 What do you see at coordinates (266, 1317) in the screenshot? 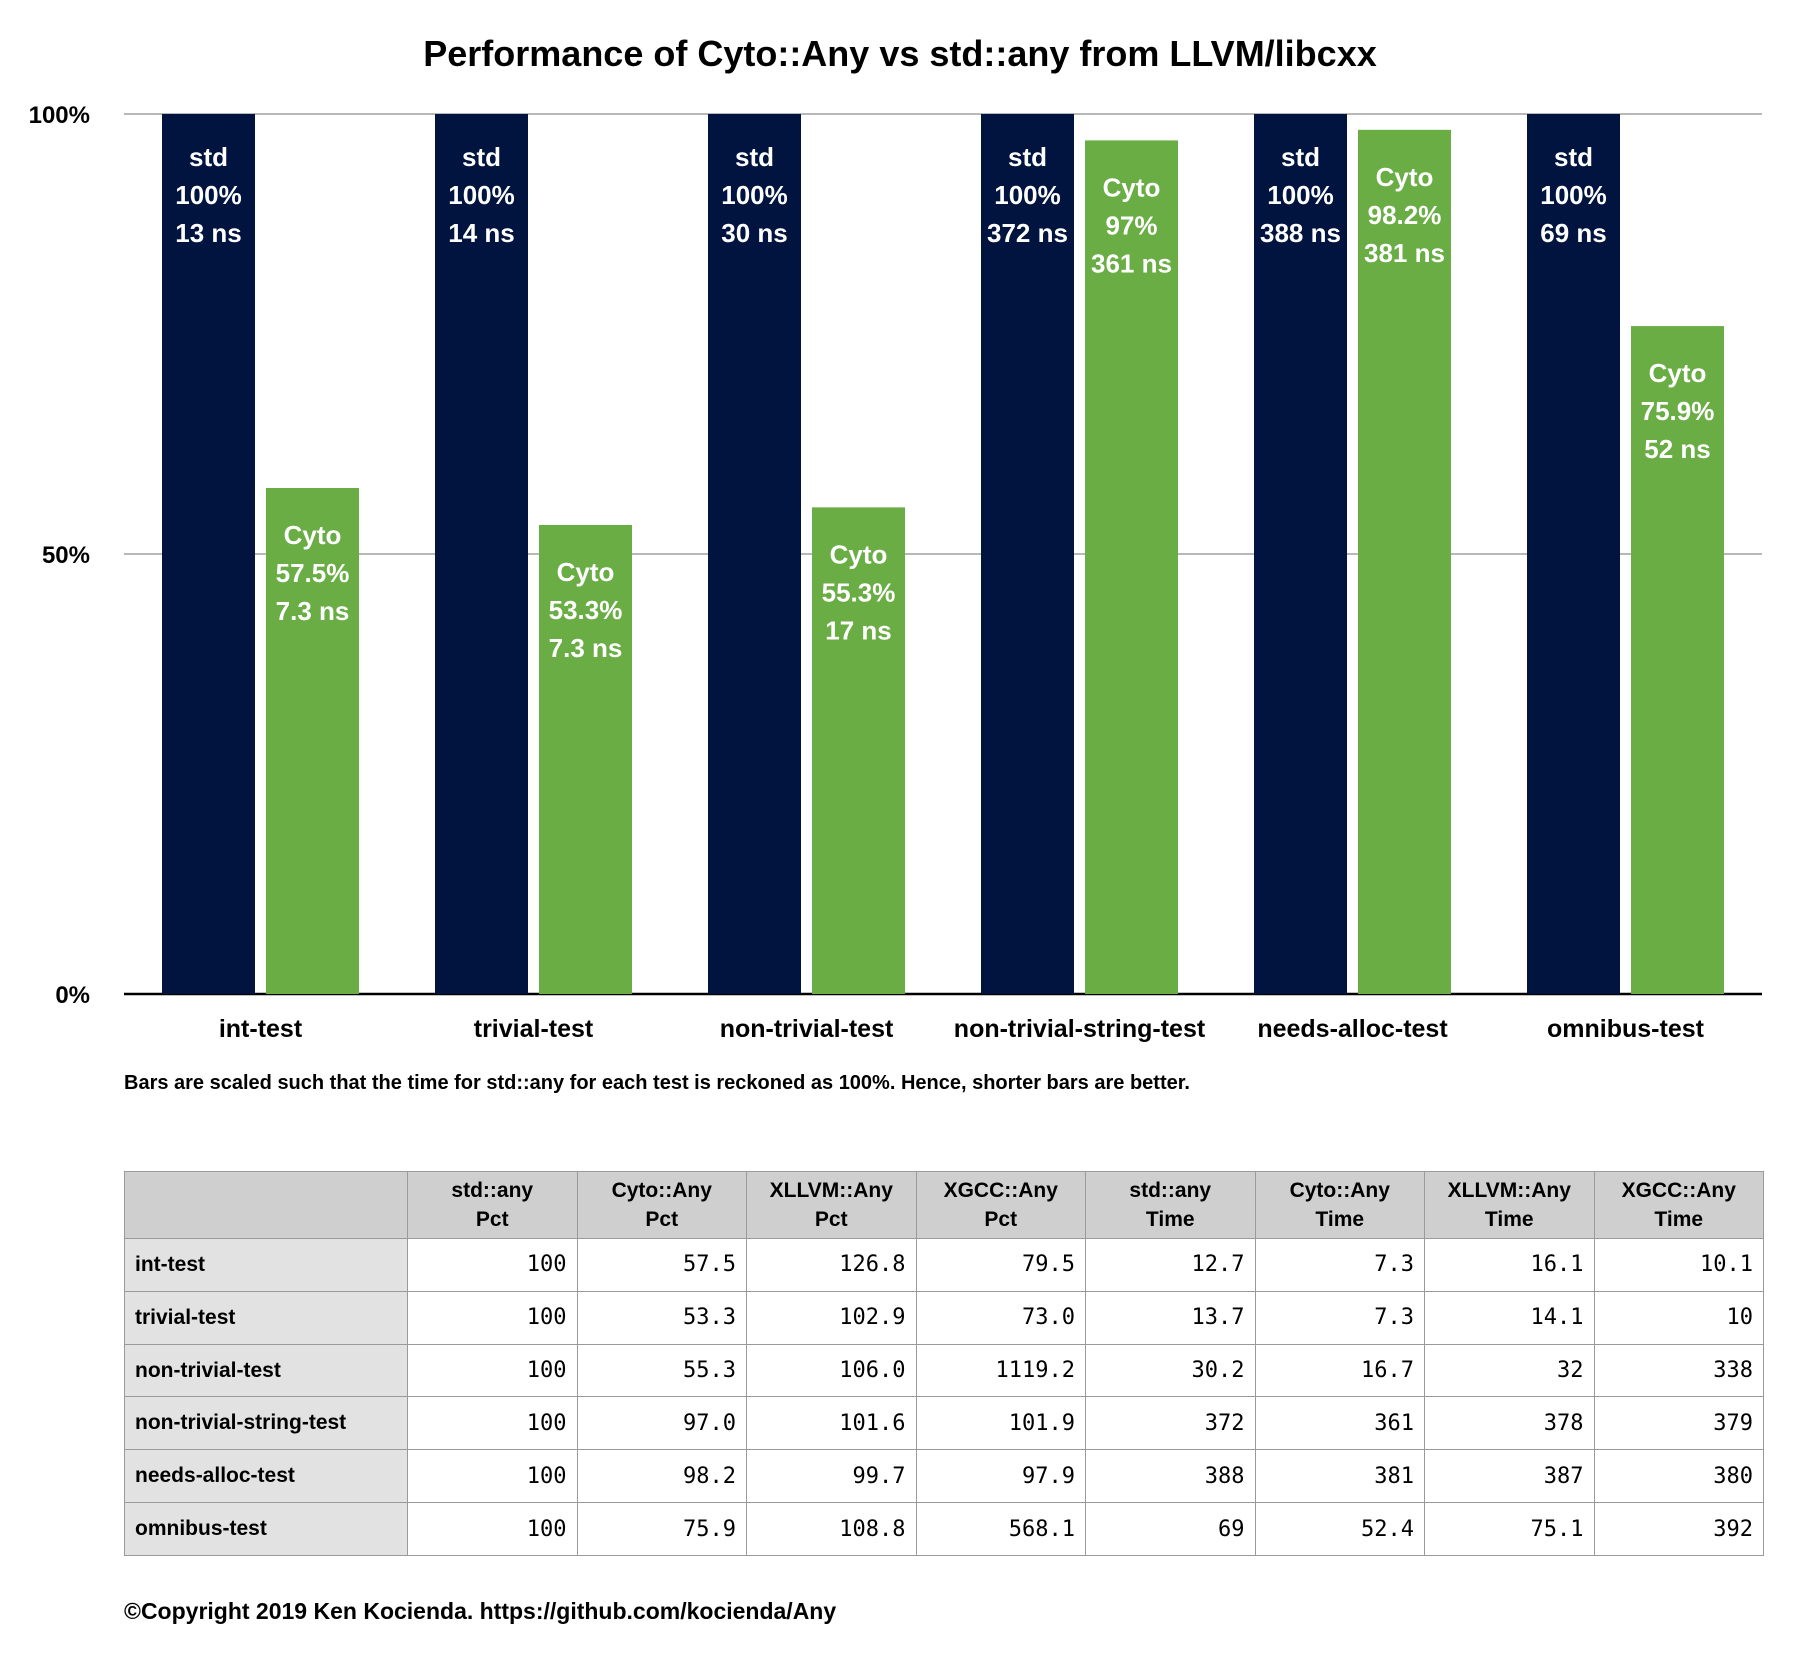
I see `row-label: trivial-test` at bounding box center [266, 1317].